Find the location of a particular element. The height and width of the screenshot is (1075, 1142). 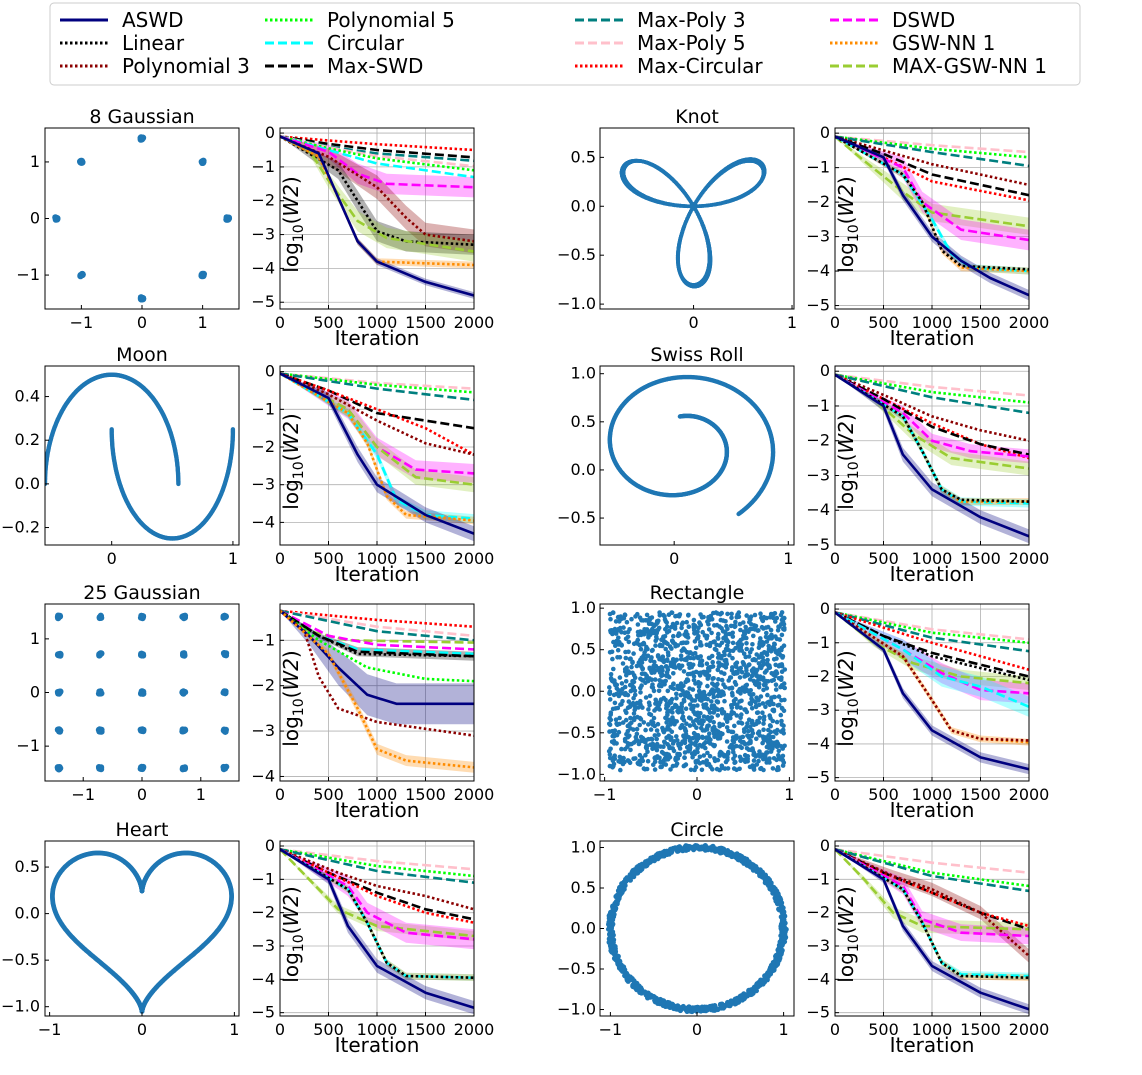

y-axis-label: log10(W2) is located at coordinates (848, 461).